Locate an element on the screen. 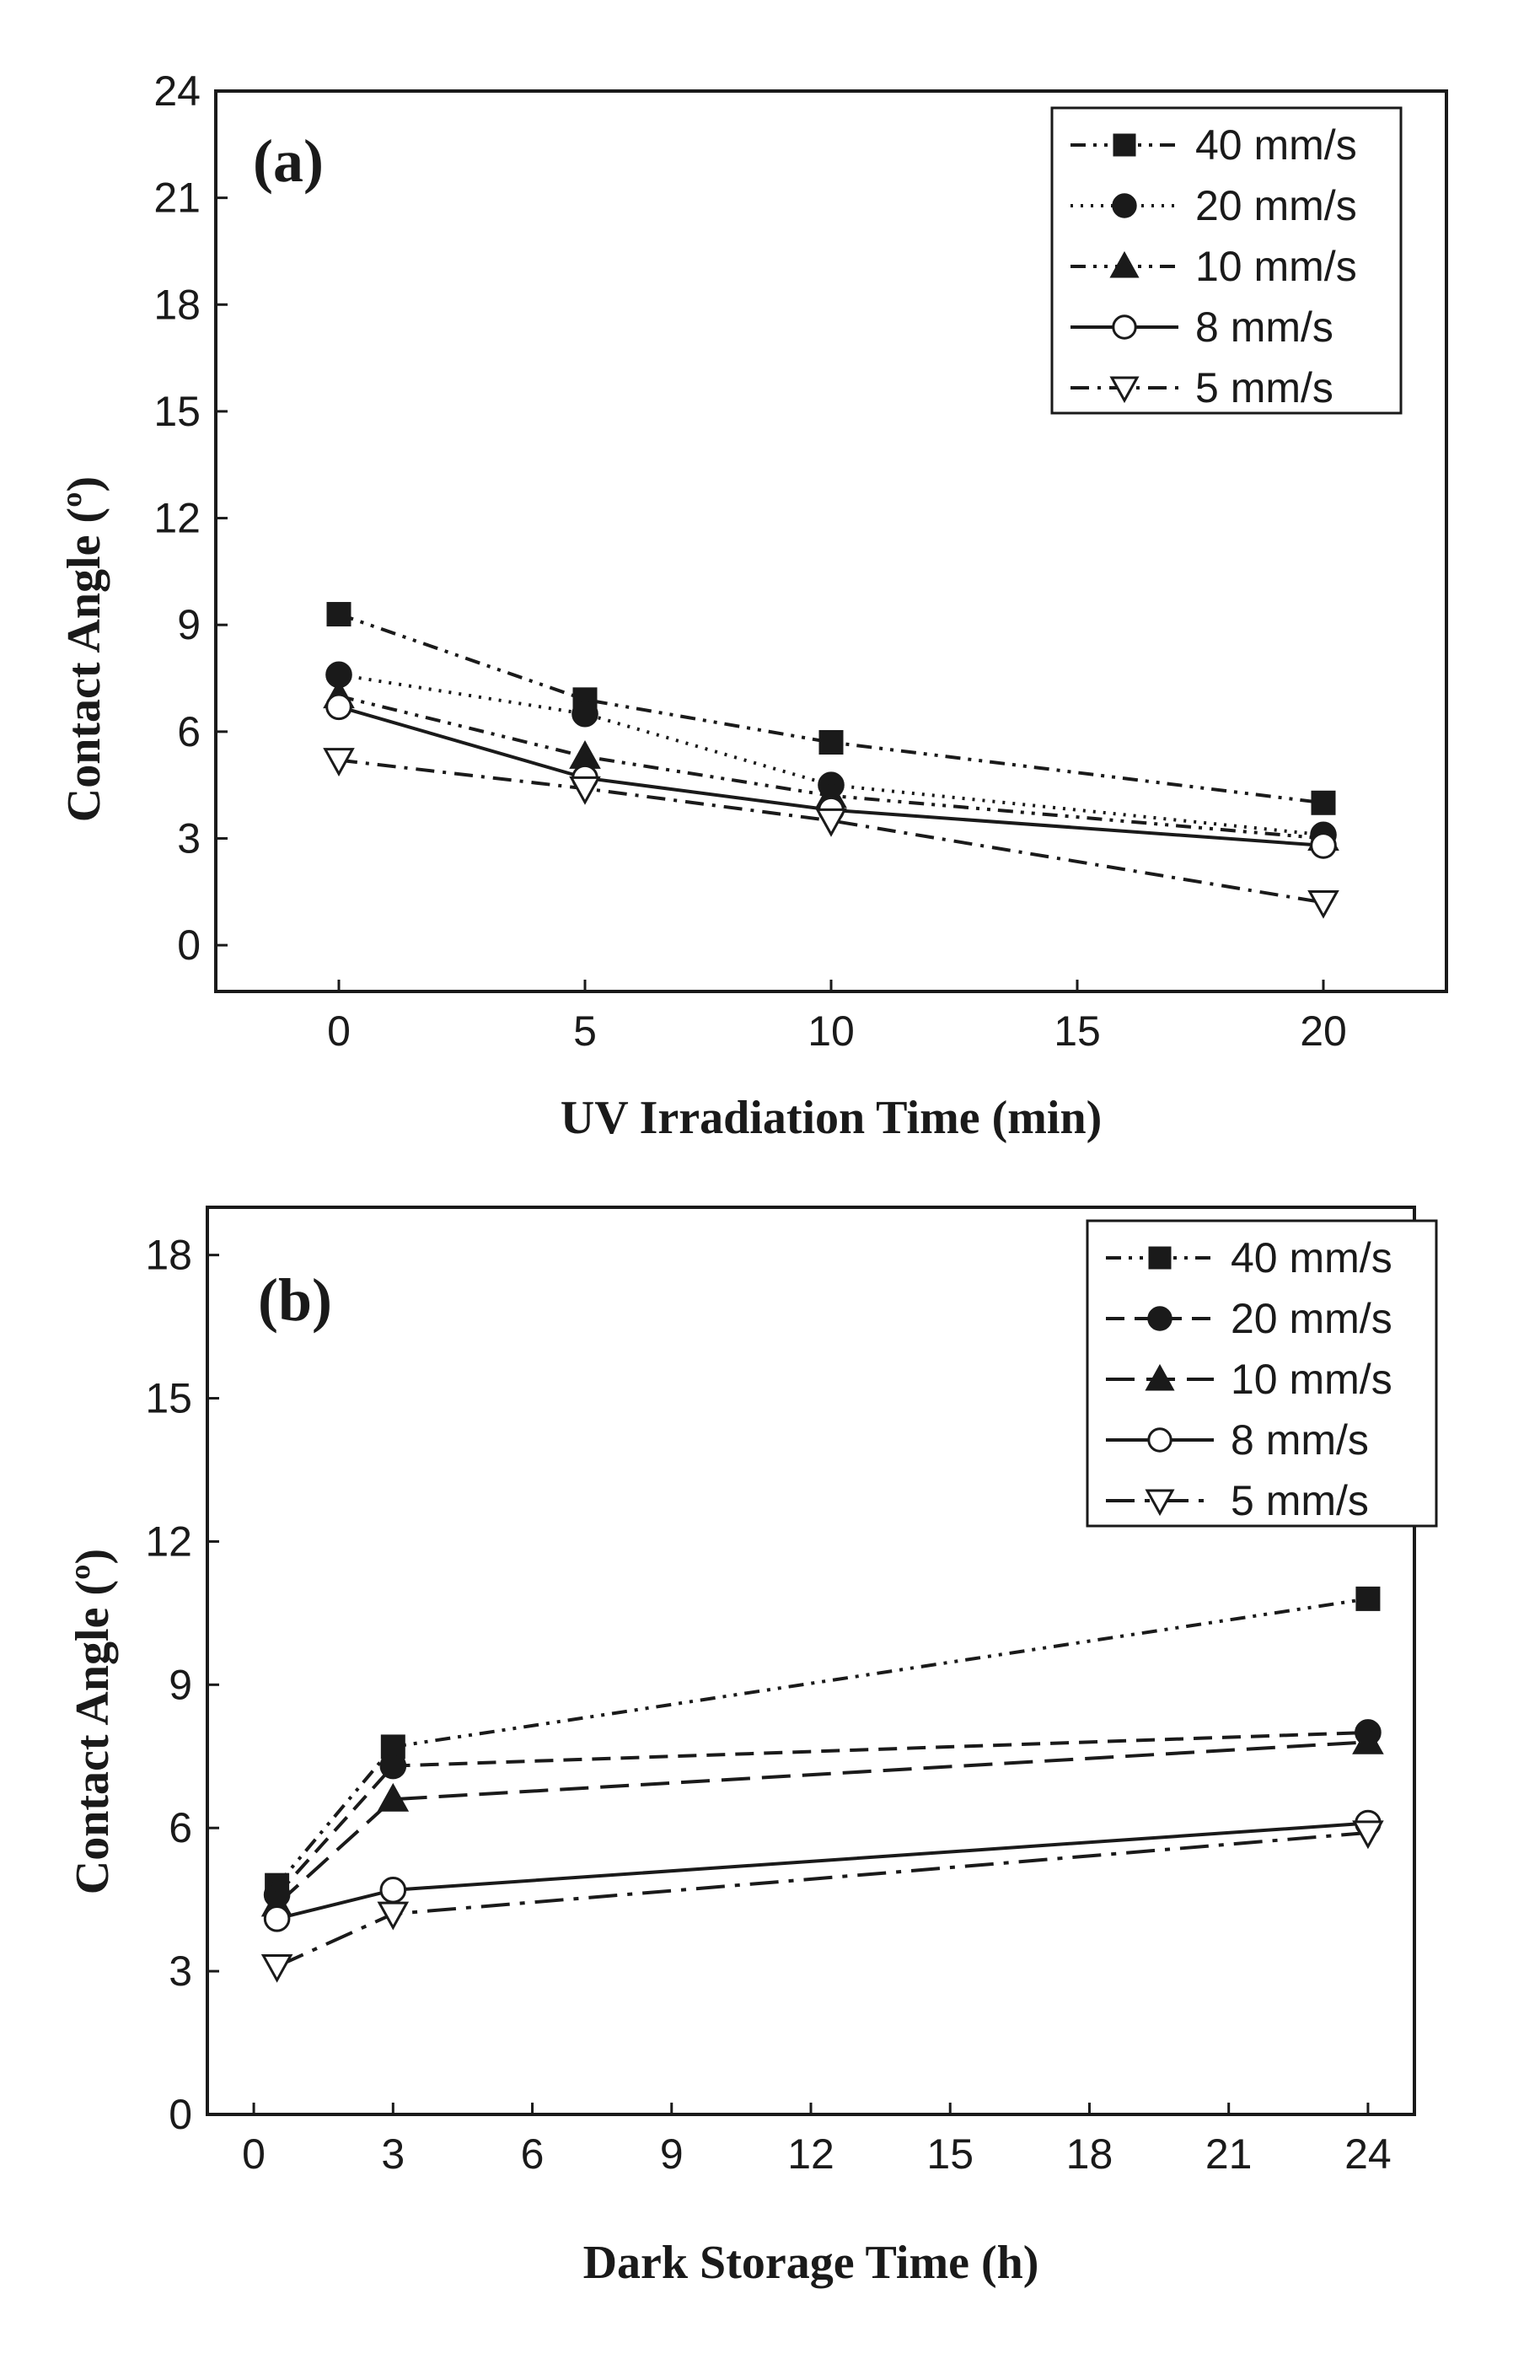 Image resolution: width=1540 pixels, height=2380 pixels. legend-box-b is located at coordinates (1262, 1373).